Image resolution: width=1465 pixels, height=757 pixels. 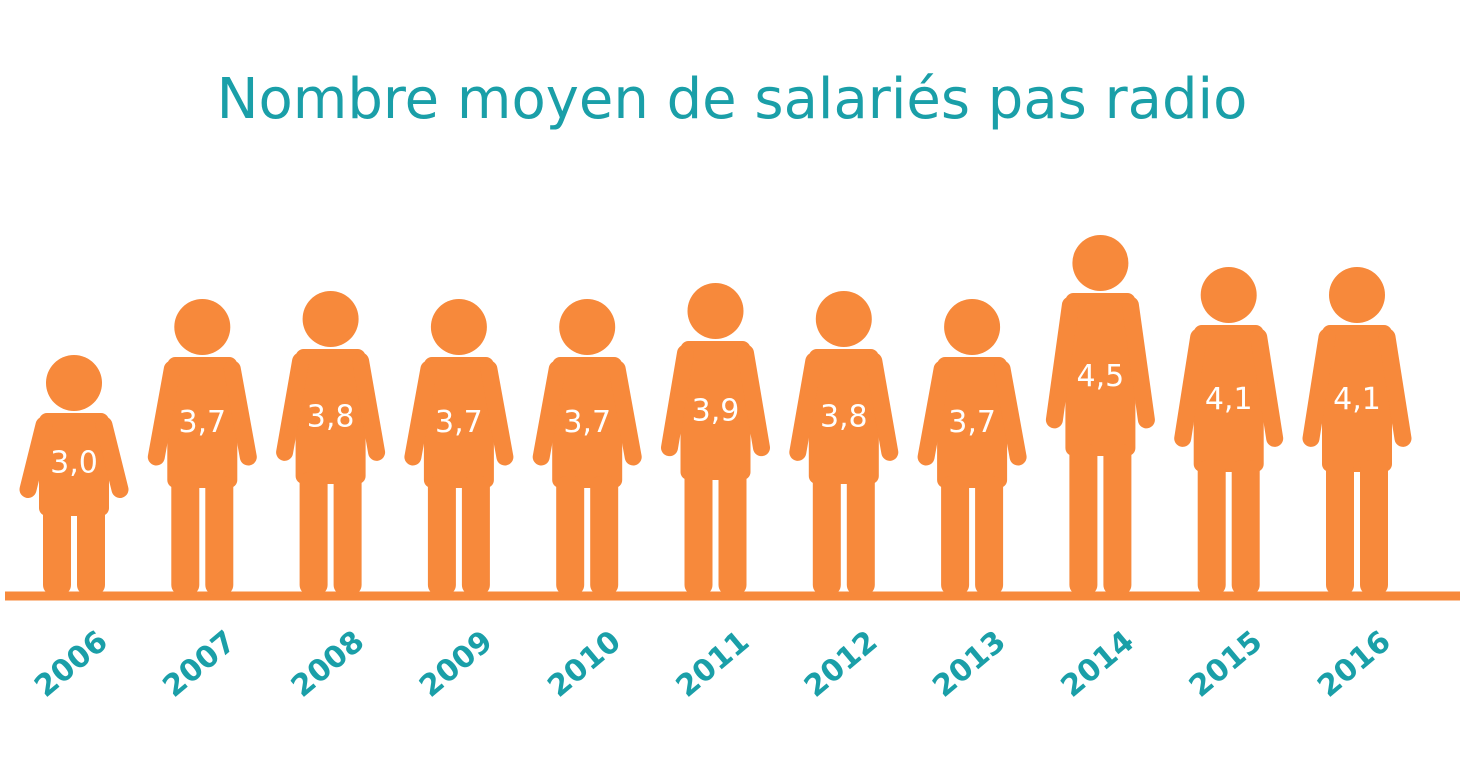 What do you see at coordinates (1098, 664) in the screenshot?
I see `x-tick-label: 2014` at bounding box center [1098, 664].